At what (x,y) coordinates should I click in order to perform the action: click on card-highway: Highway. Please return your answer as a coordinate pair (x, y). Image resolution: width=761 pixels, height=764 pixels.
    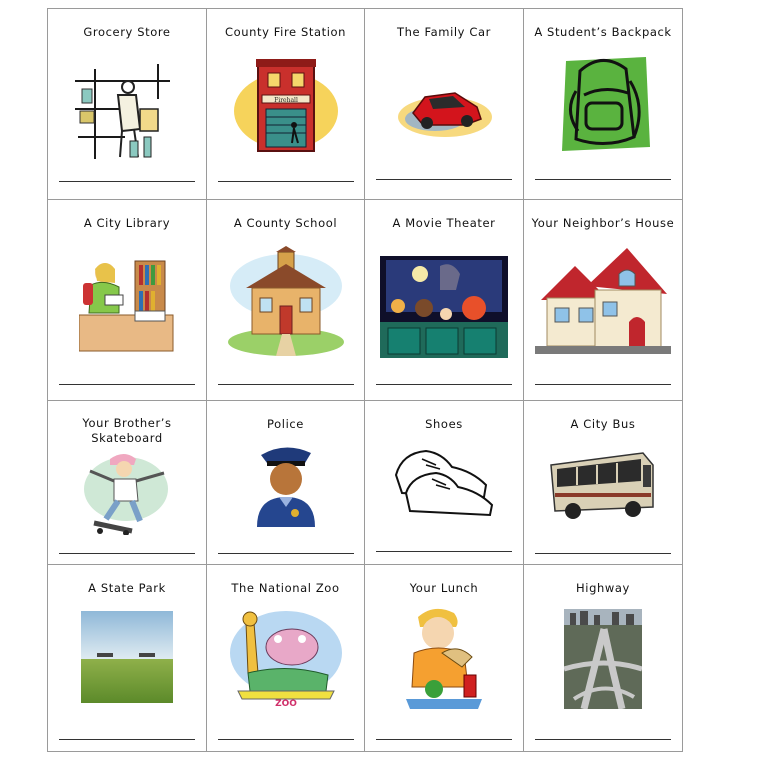
    Looking at the image, I should click on (603, 658).